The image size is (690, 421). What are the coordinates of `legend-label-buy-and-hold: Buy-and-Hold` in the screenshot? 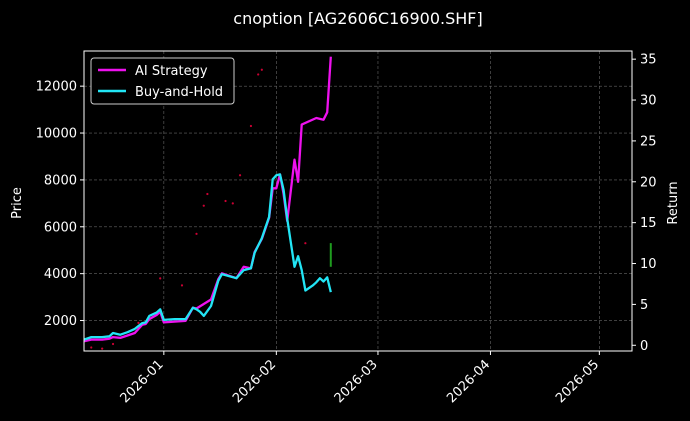 It's located at (179, 92).